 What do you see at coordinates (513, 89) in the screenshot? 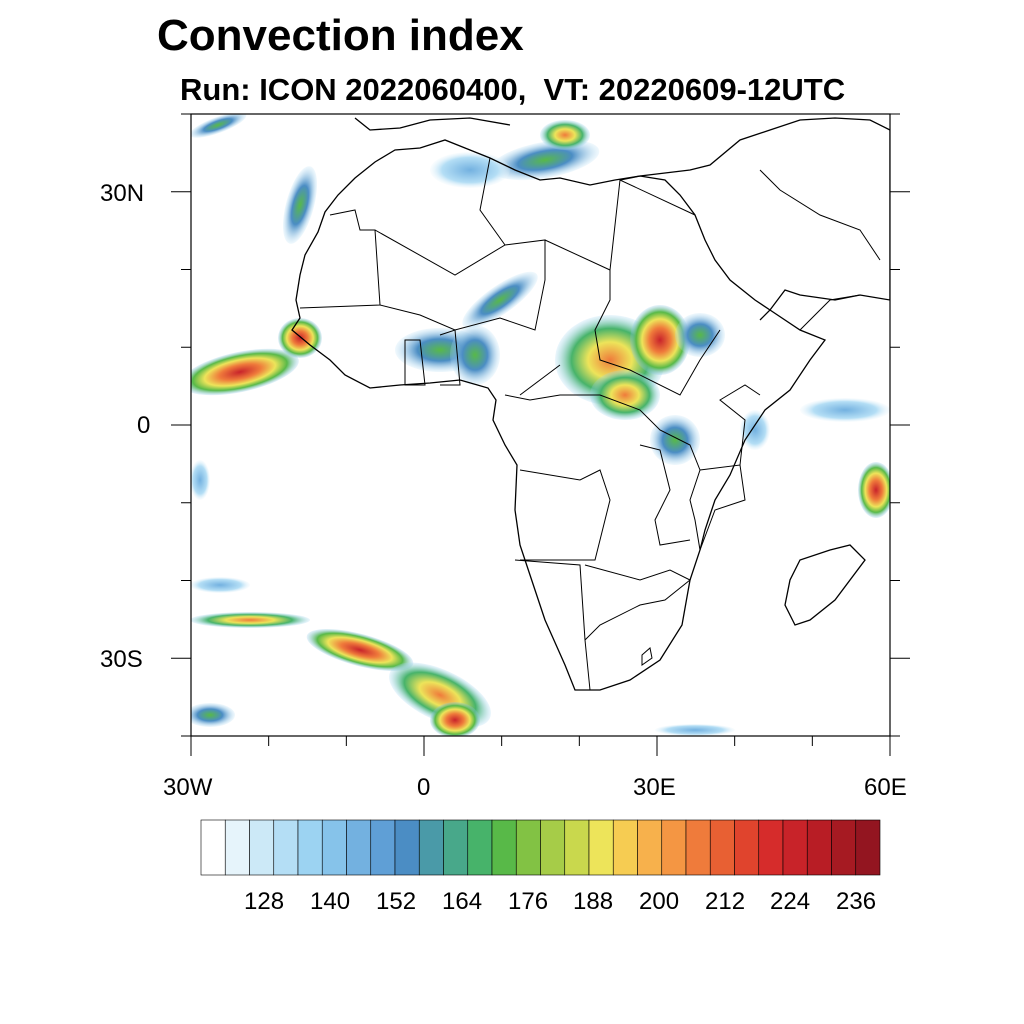
I see `figure-subtitle: Run: ICON 2022060400, VT: 20220609-12UTC` at bounding box center [513, 89].